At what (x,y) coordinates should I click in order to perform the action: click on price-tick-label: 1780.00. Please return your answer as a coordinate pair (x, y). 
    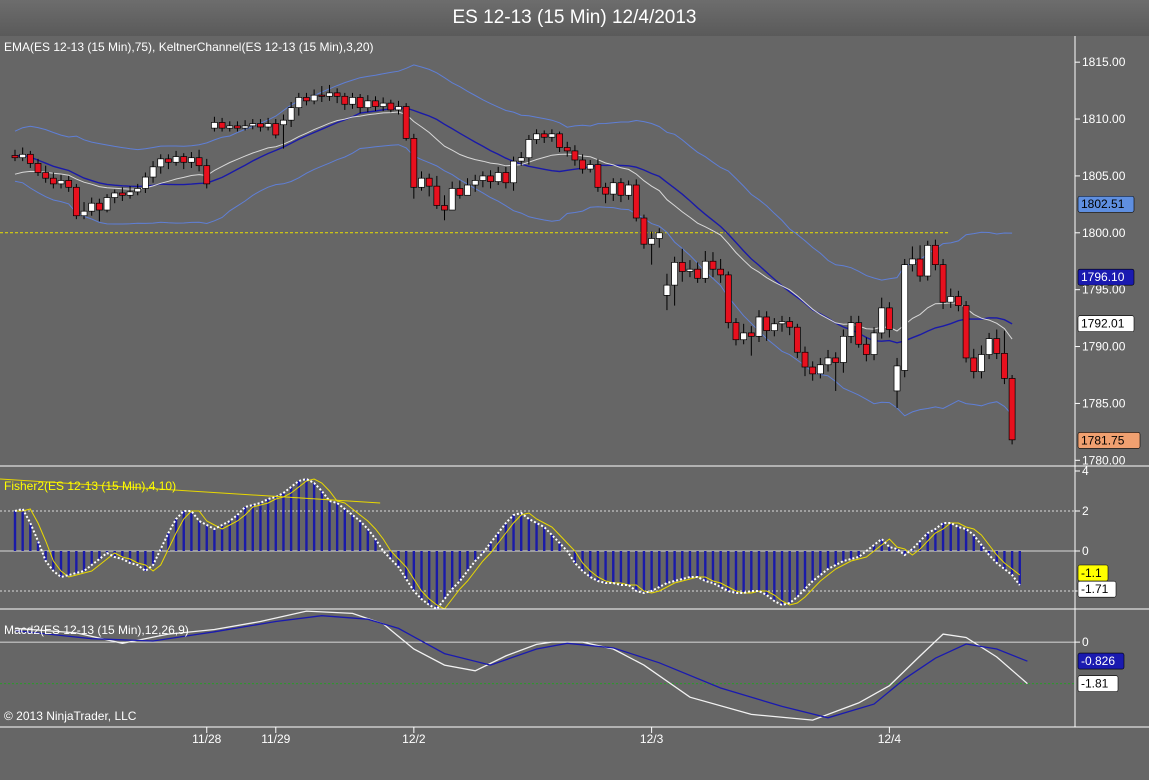
    Looking at the image, I should click on (1104, 460).